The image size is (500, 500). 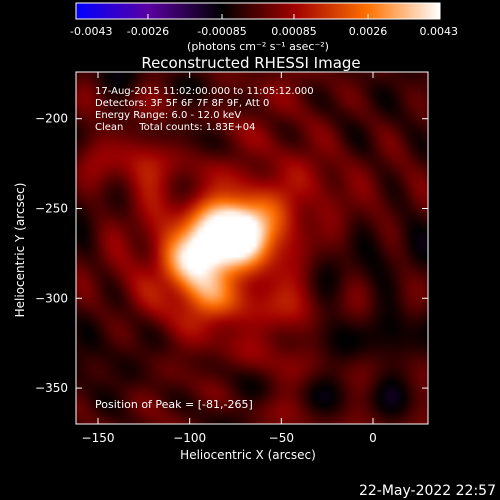 What do you see at coordinates (427, 491) in the screenshot?
I see `plot-date: 22-May-2022 22:57` at bounding box center [427, 491].